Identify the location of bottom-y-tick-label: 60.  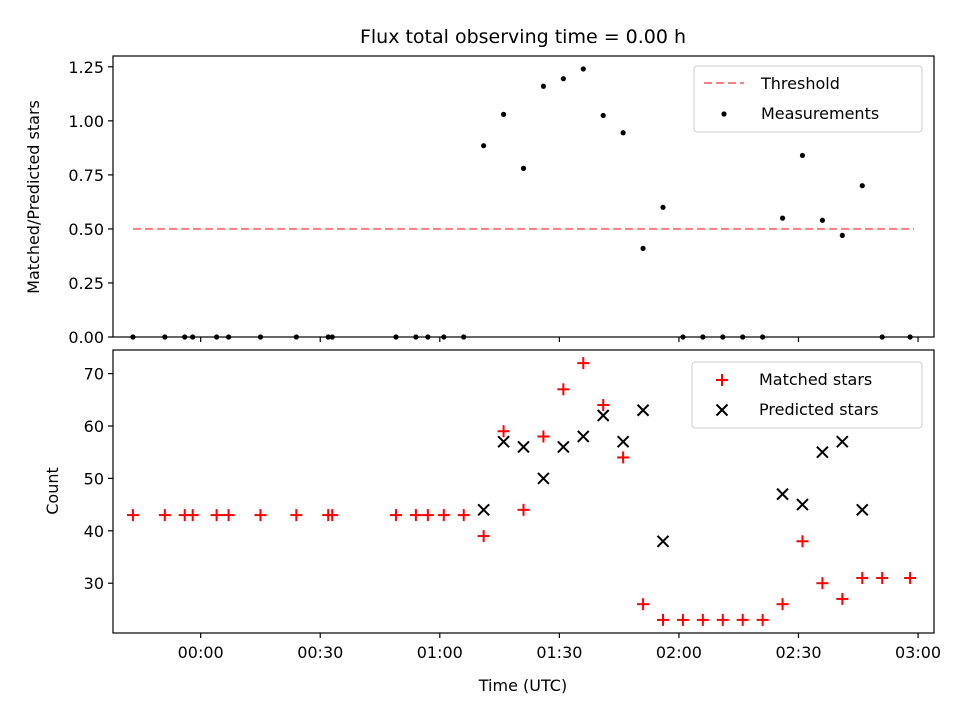
(94, 426).